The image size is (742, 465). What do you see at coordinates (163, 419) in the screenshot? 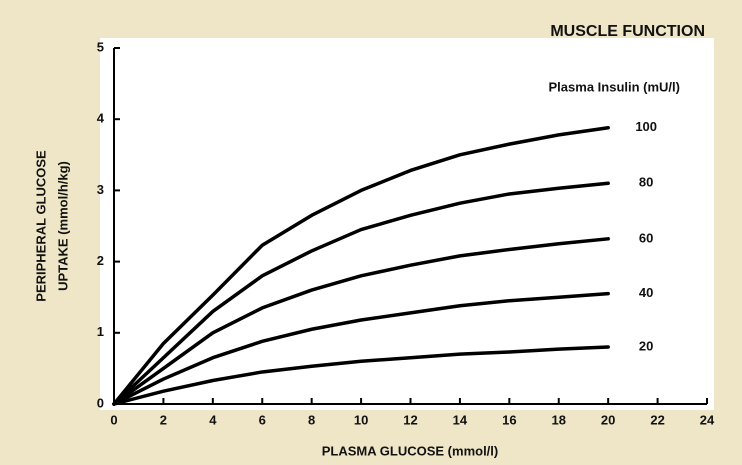
I see `x-tick-label: 2` at bounding box center [163, 419].